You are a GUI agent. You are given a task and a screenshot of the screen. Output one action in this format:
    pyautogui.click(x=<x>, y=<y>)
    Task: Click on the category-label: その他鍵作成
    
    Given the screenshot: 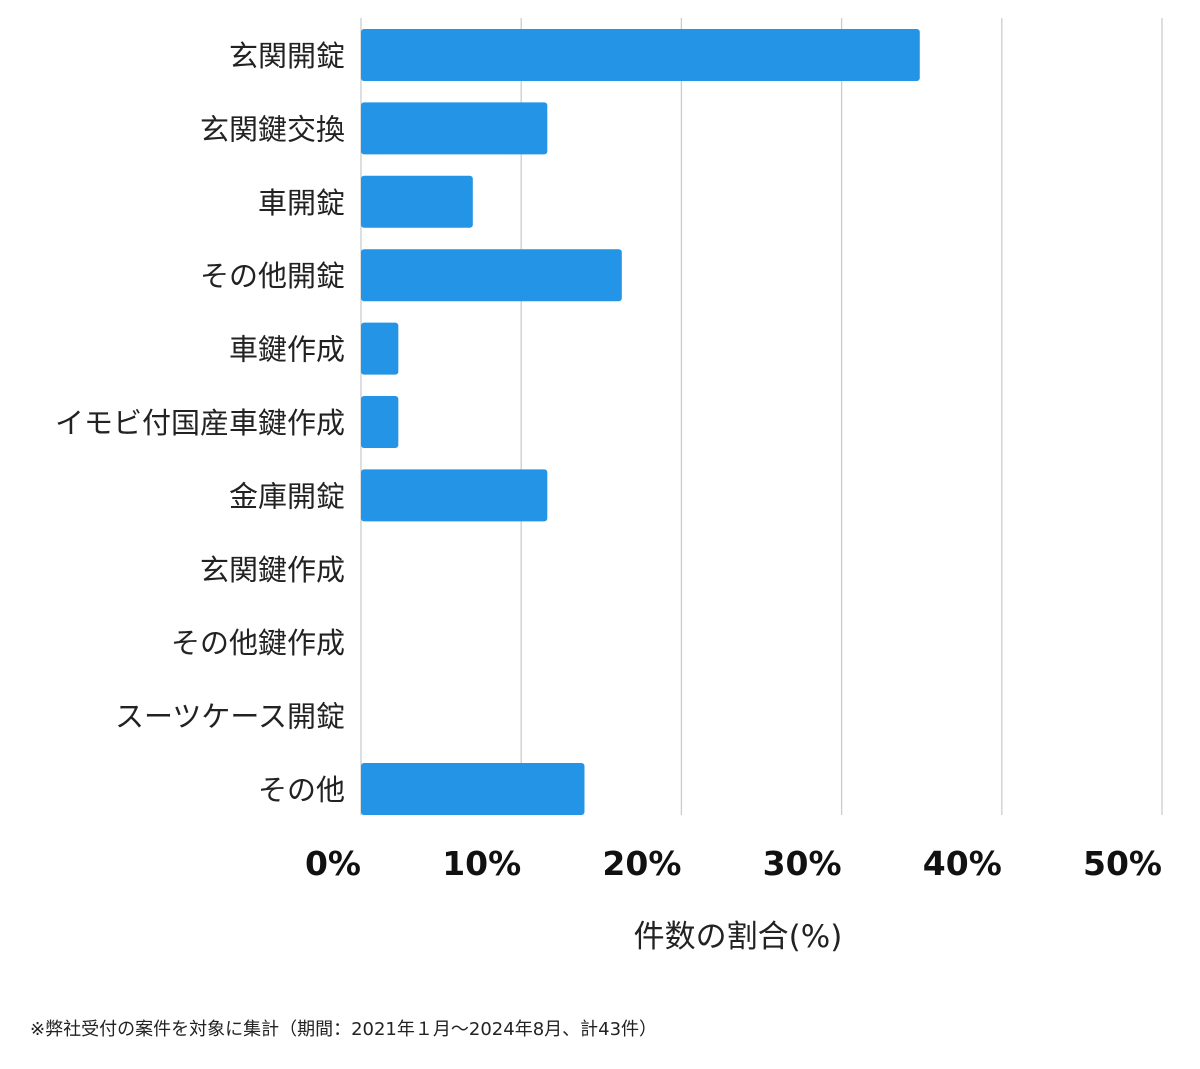 What is the action you would take?
    pyautogui.click(x=258, y=643)
    